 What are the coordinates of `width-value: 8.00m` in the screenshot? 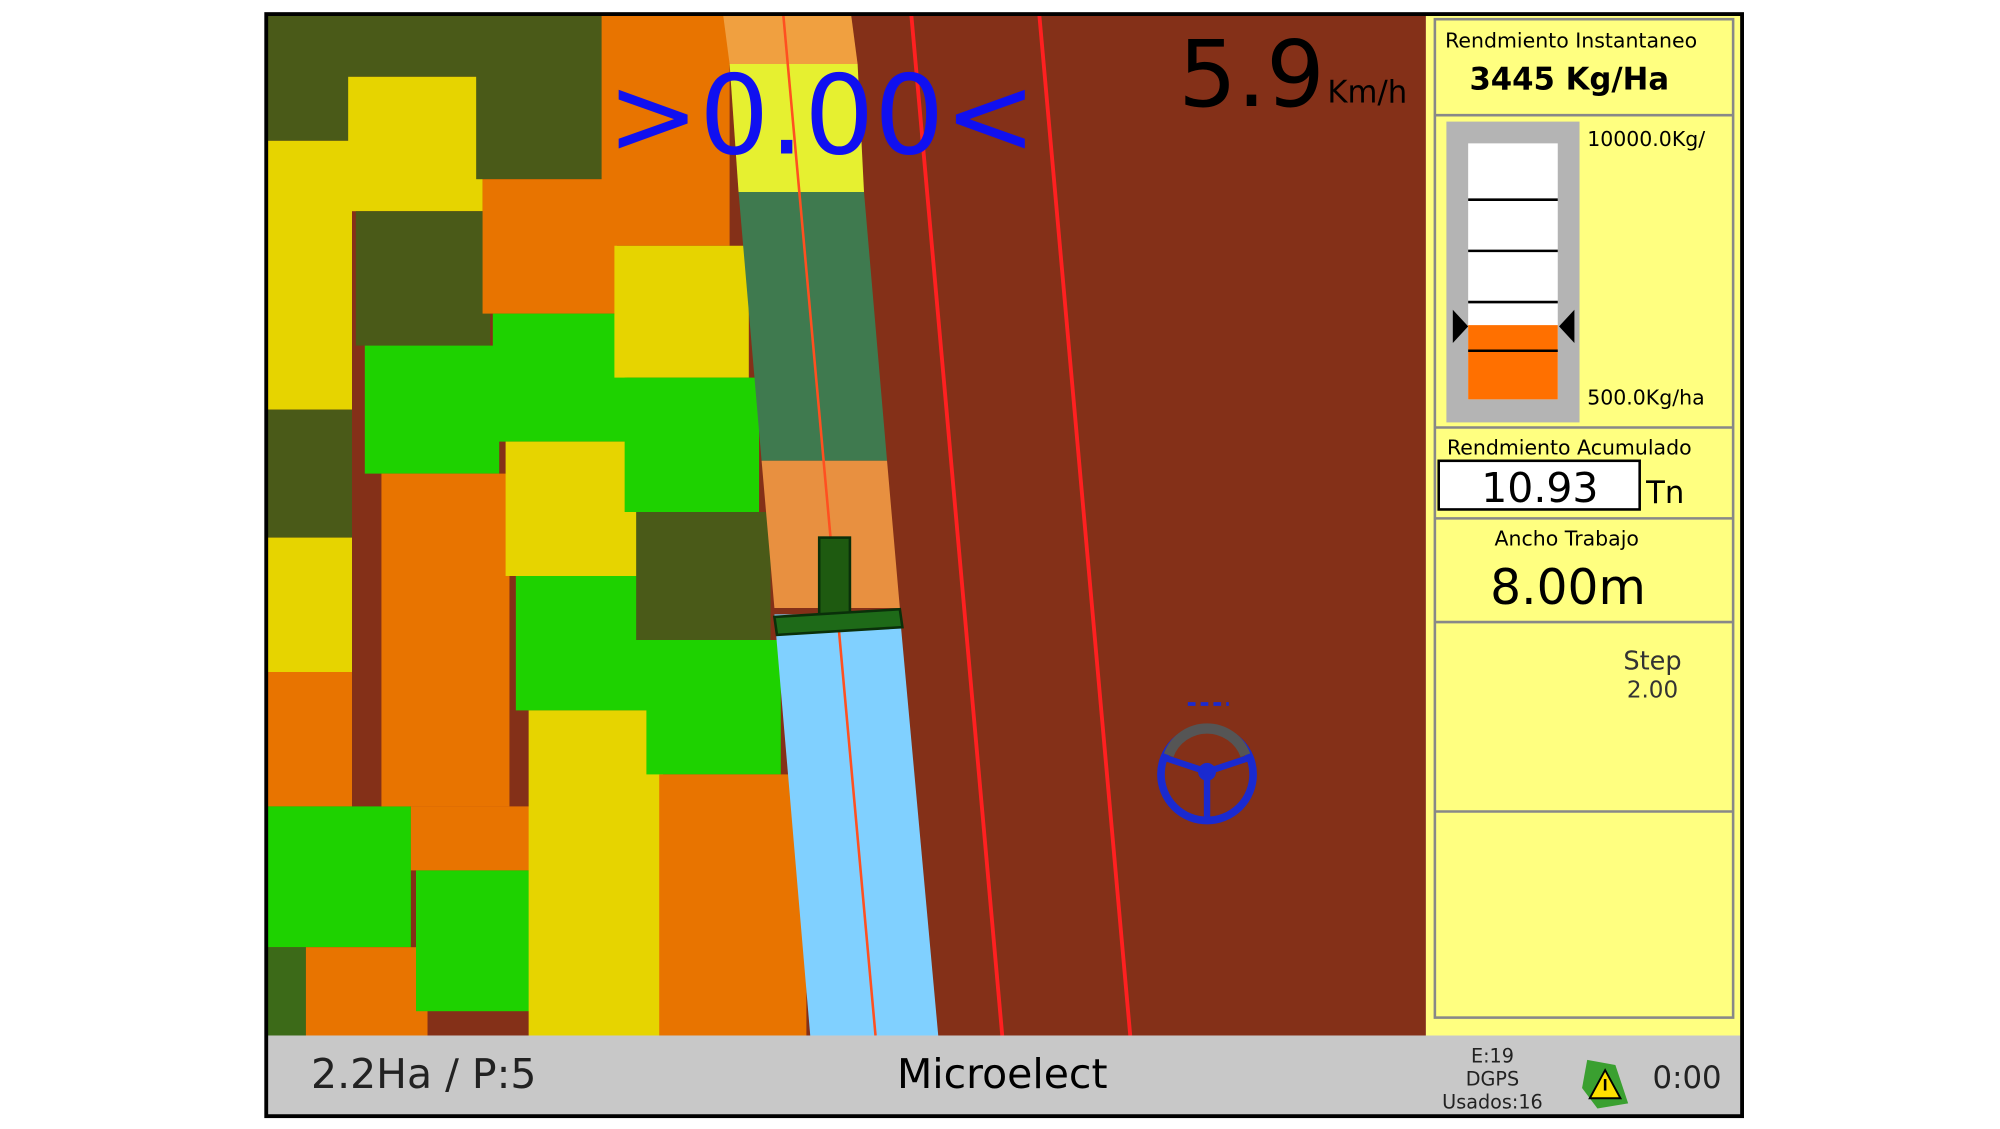 It's located at (1568, 588).